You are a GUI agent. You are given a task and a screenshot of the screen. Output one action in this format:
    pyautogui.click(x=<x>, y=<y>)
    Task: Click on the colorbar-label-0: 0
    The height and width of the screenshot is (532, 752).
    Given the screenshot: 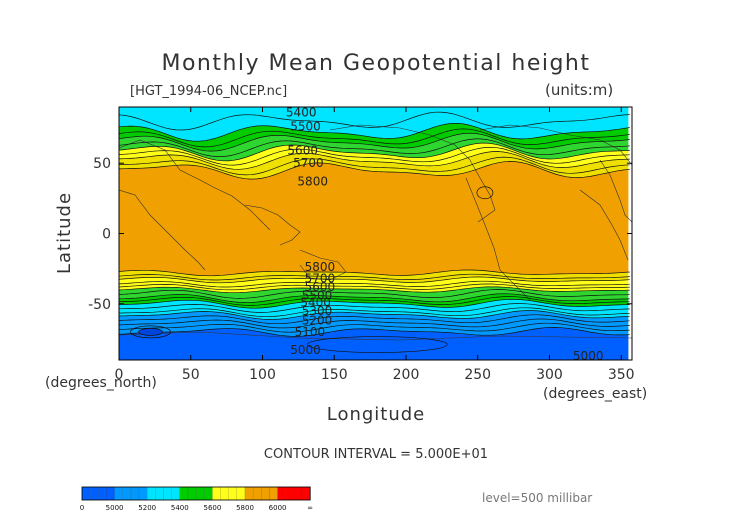 What is the action you would take?
    pyautogui.click(x=82, y=508)
    